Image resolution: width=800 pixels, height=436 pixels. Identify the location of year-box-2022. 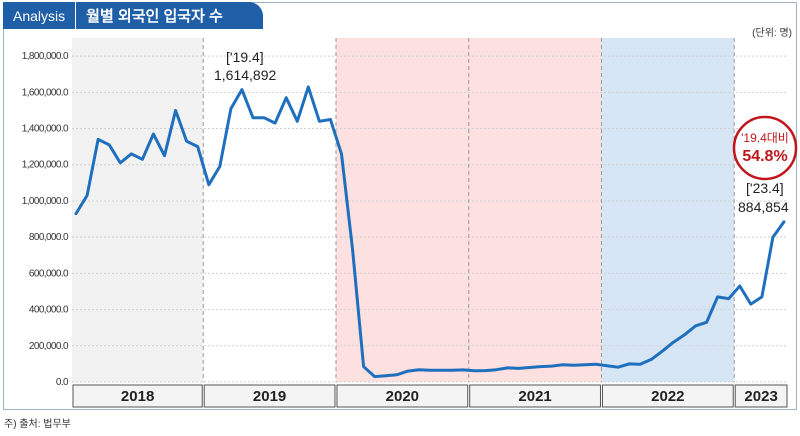
(667, 396).